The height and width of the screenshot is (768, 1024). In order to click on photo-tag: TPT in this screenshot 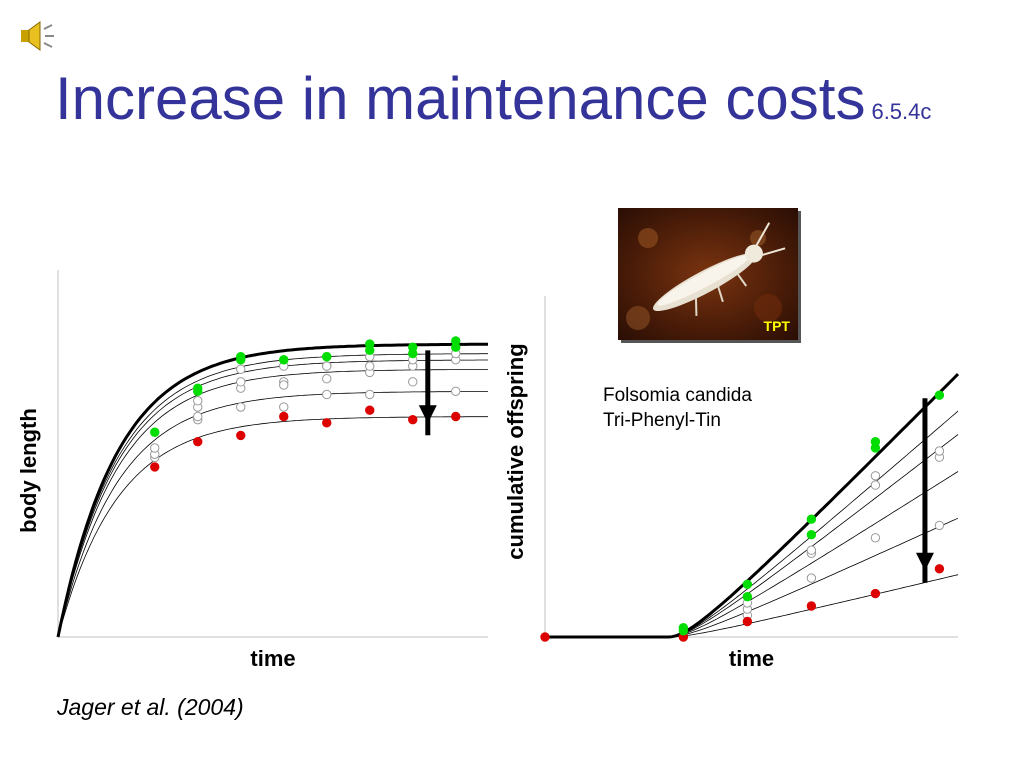, I will do `click(776, 326)`.